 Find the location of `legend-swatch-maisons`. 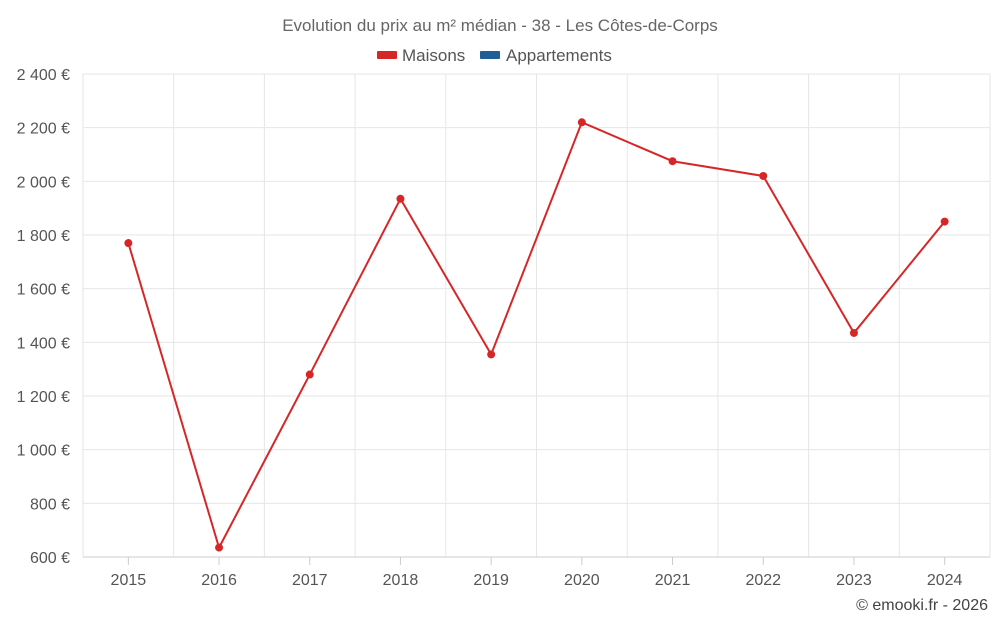

legend-swatch-maisons is located at coordinates (387, 55).